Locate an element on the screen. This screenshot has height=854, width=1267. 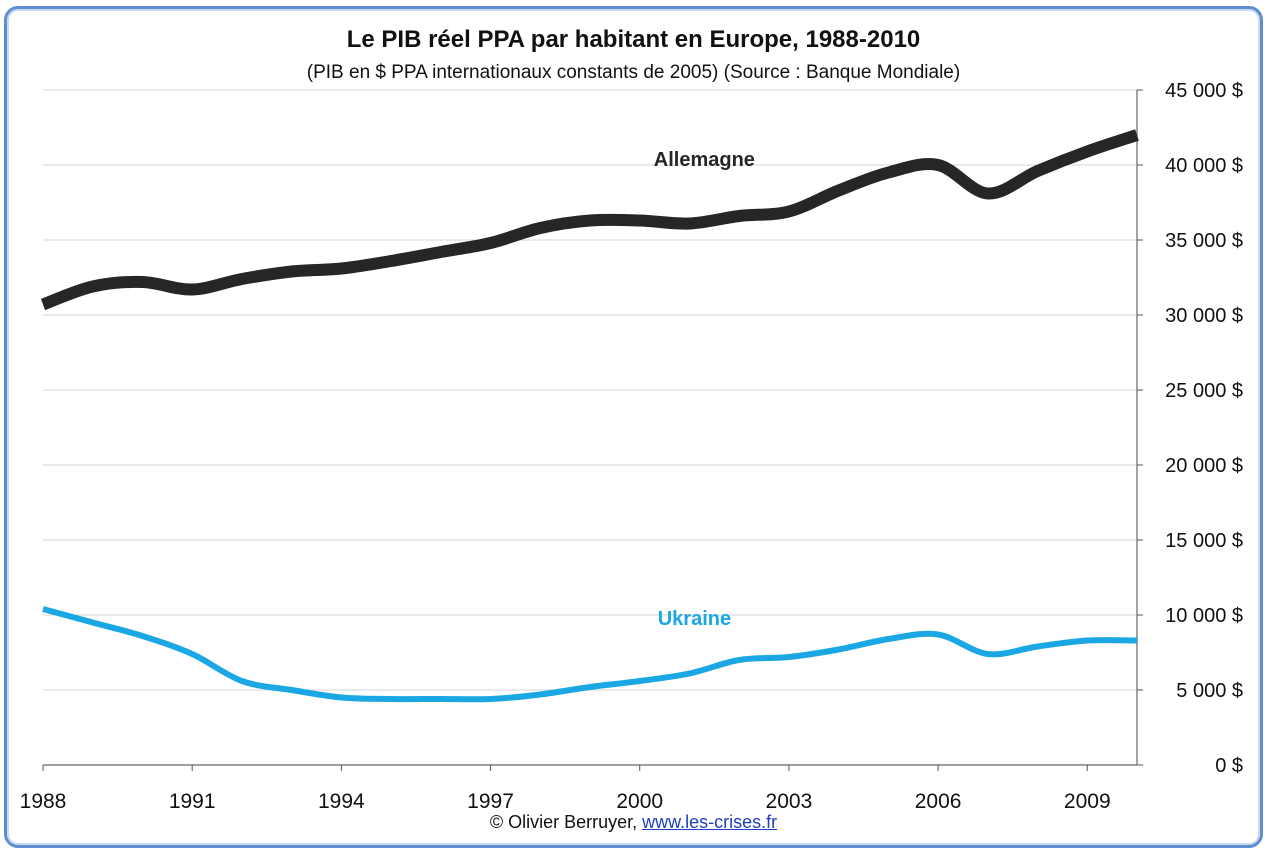
x-tick-label: 2009 is located at coordinates (1087, 801).